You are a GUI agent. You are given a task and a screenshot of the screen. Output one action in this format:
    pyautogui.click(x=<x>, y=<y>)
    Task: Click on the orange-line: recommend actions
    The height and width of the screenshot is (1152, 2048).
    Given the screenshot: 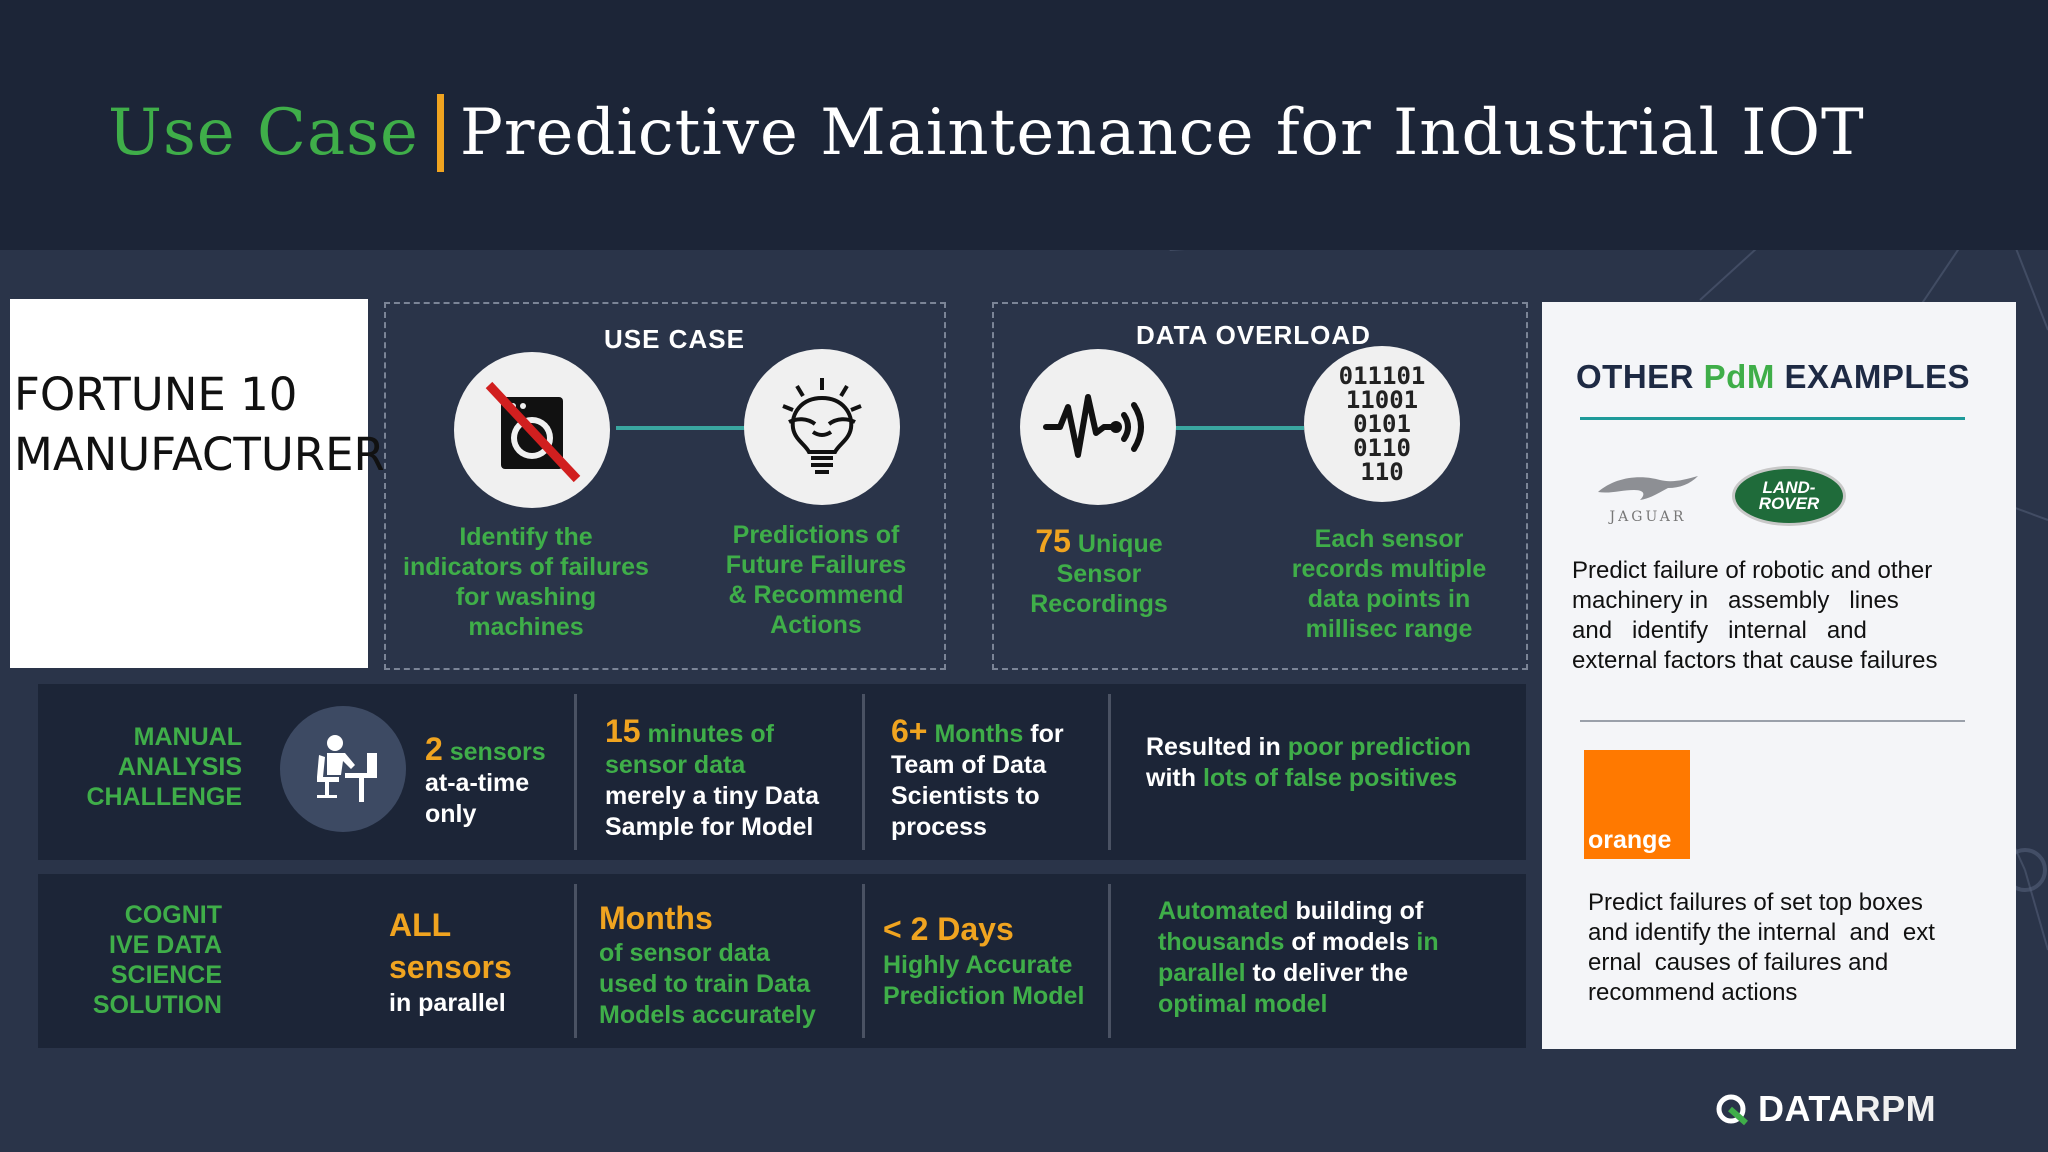 What is the action you would take?
    pyautogui.click(x=1693, y=992)
    